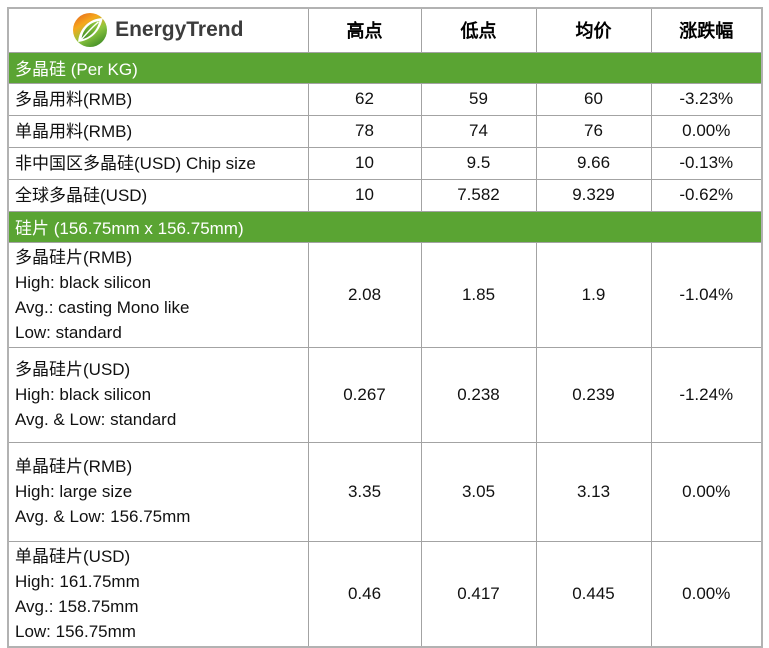  I want to click on row-label-line: 多晶硅片(RMB), so click(74, 257).